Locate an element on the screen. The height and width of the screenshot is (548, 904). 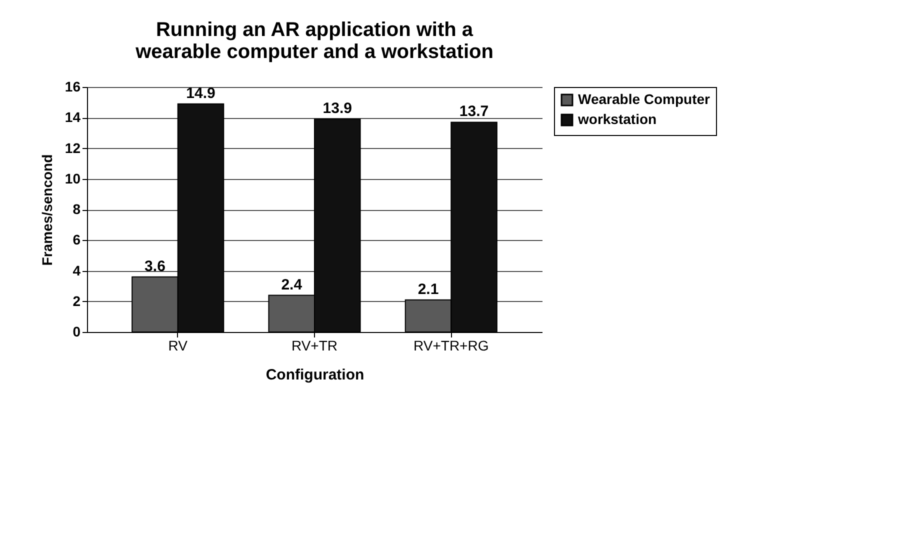
x-tick-label: RV is located at coordinates (178, 346).